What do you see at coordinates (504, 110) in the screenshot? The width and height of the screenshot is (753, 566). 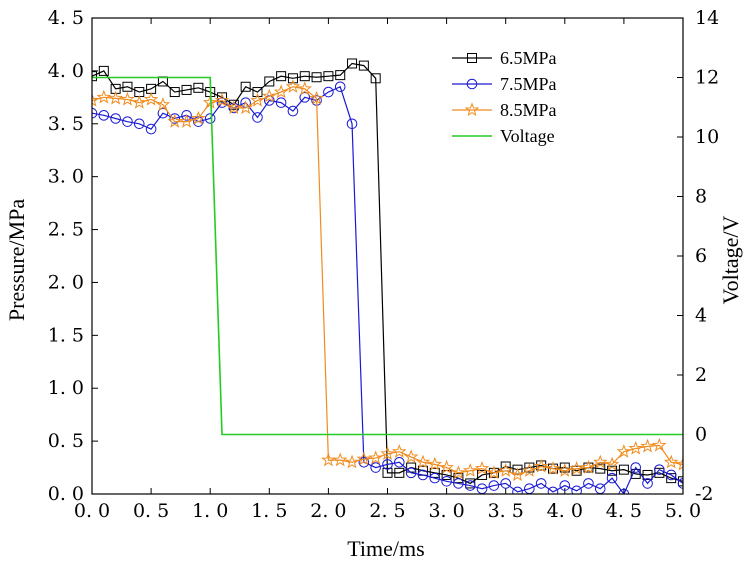 I see `legend-item: 8.5MPa` at bounding box center [504, 110].